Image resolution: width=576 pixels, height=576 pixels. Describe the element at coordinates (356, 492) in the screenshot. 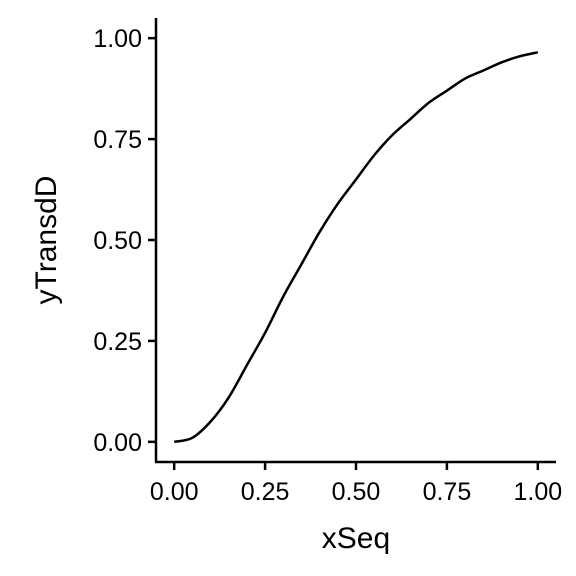

I see `x-tick-label: 0.50` at that location.